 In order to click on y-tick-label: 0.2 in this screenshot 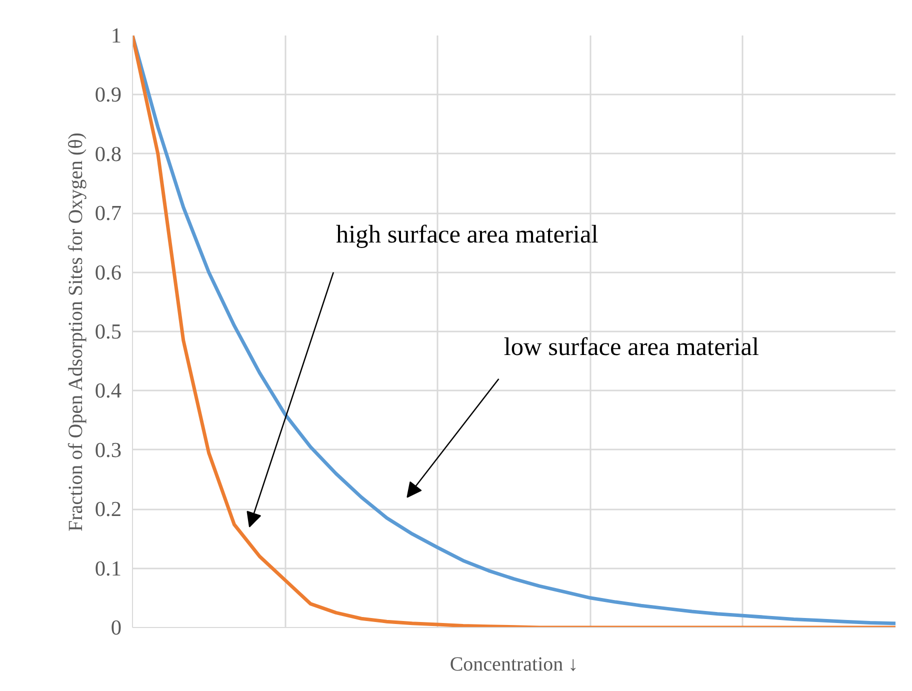, I will do `click(108, 509)`.